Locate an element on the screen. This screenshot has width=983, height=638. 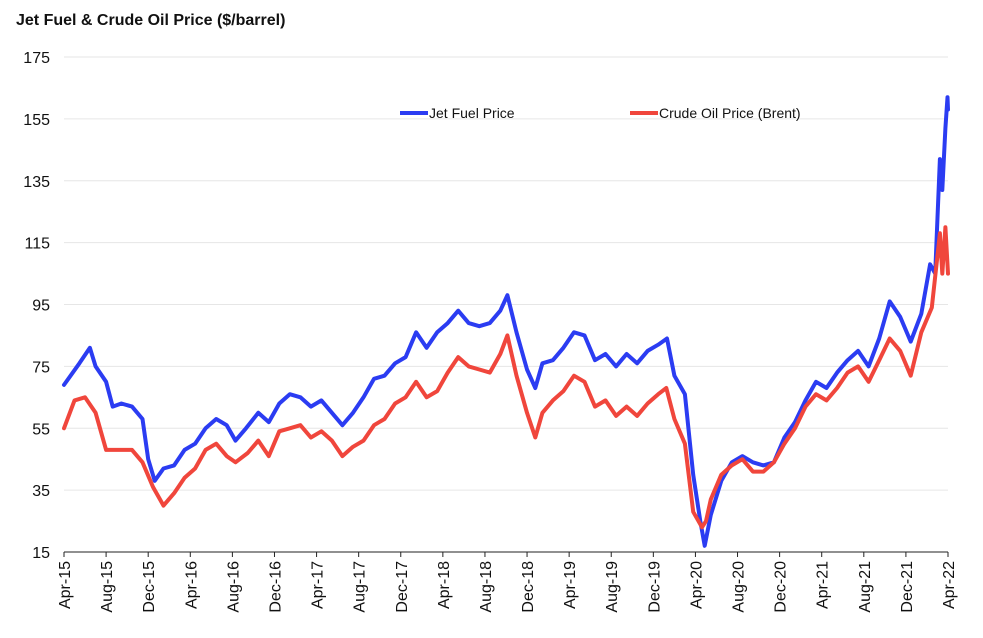
legend: Jet Fuel Price Crude Oil Price (Brent) is located at coordinates (600, 113).